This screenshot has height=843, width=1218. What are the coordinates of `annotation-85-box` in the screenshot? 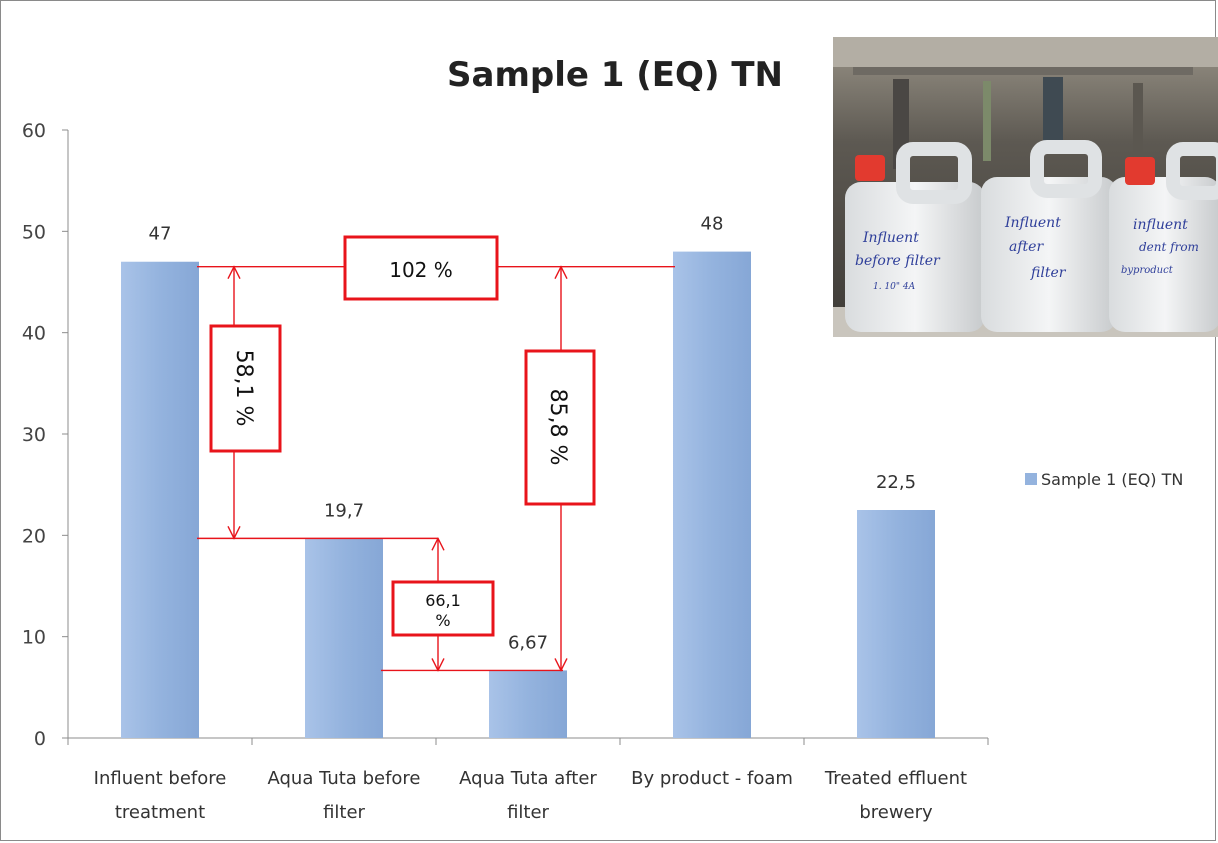 It's located at (560, 427).